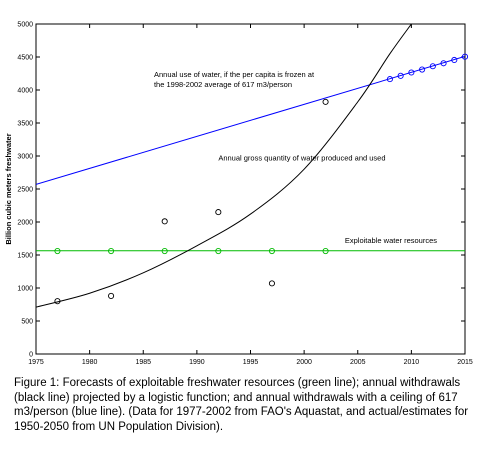 The height and width of the screenshot is (450, 500). Describe the element at coordinates (25, 157) in the screenshot. I see `y-tick-label: 3000` at that location.